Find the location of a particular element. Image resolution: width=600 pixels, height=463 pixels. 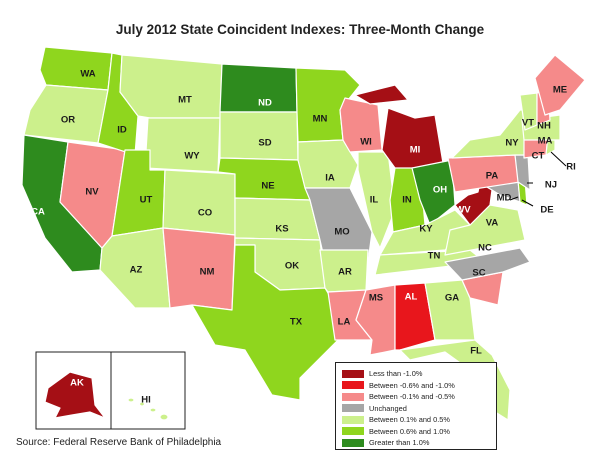

state-label-nj: NJ is located at coordinates (551, 185).